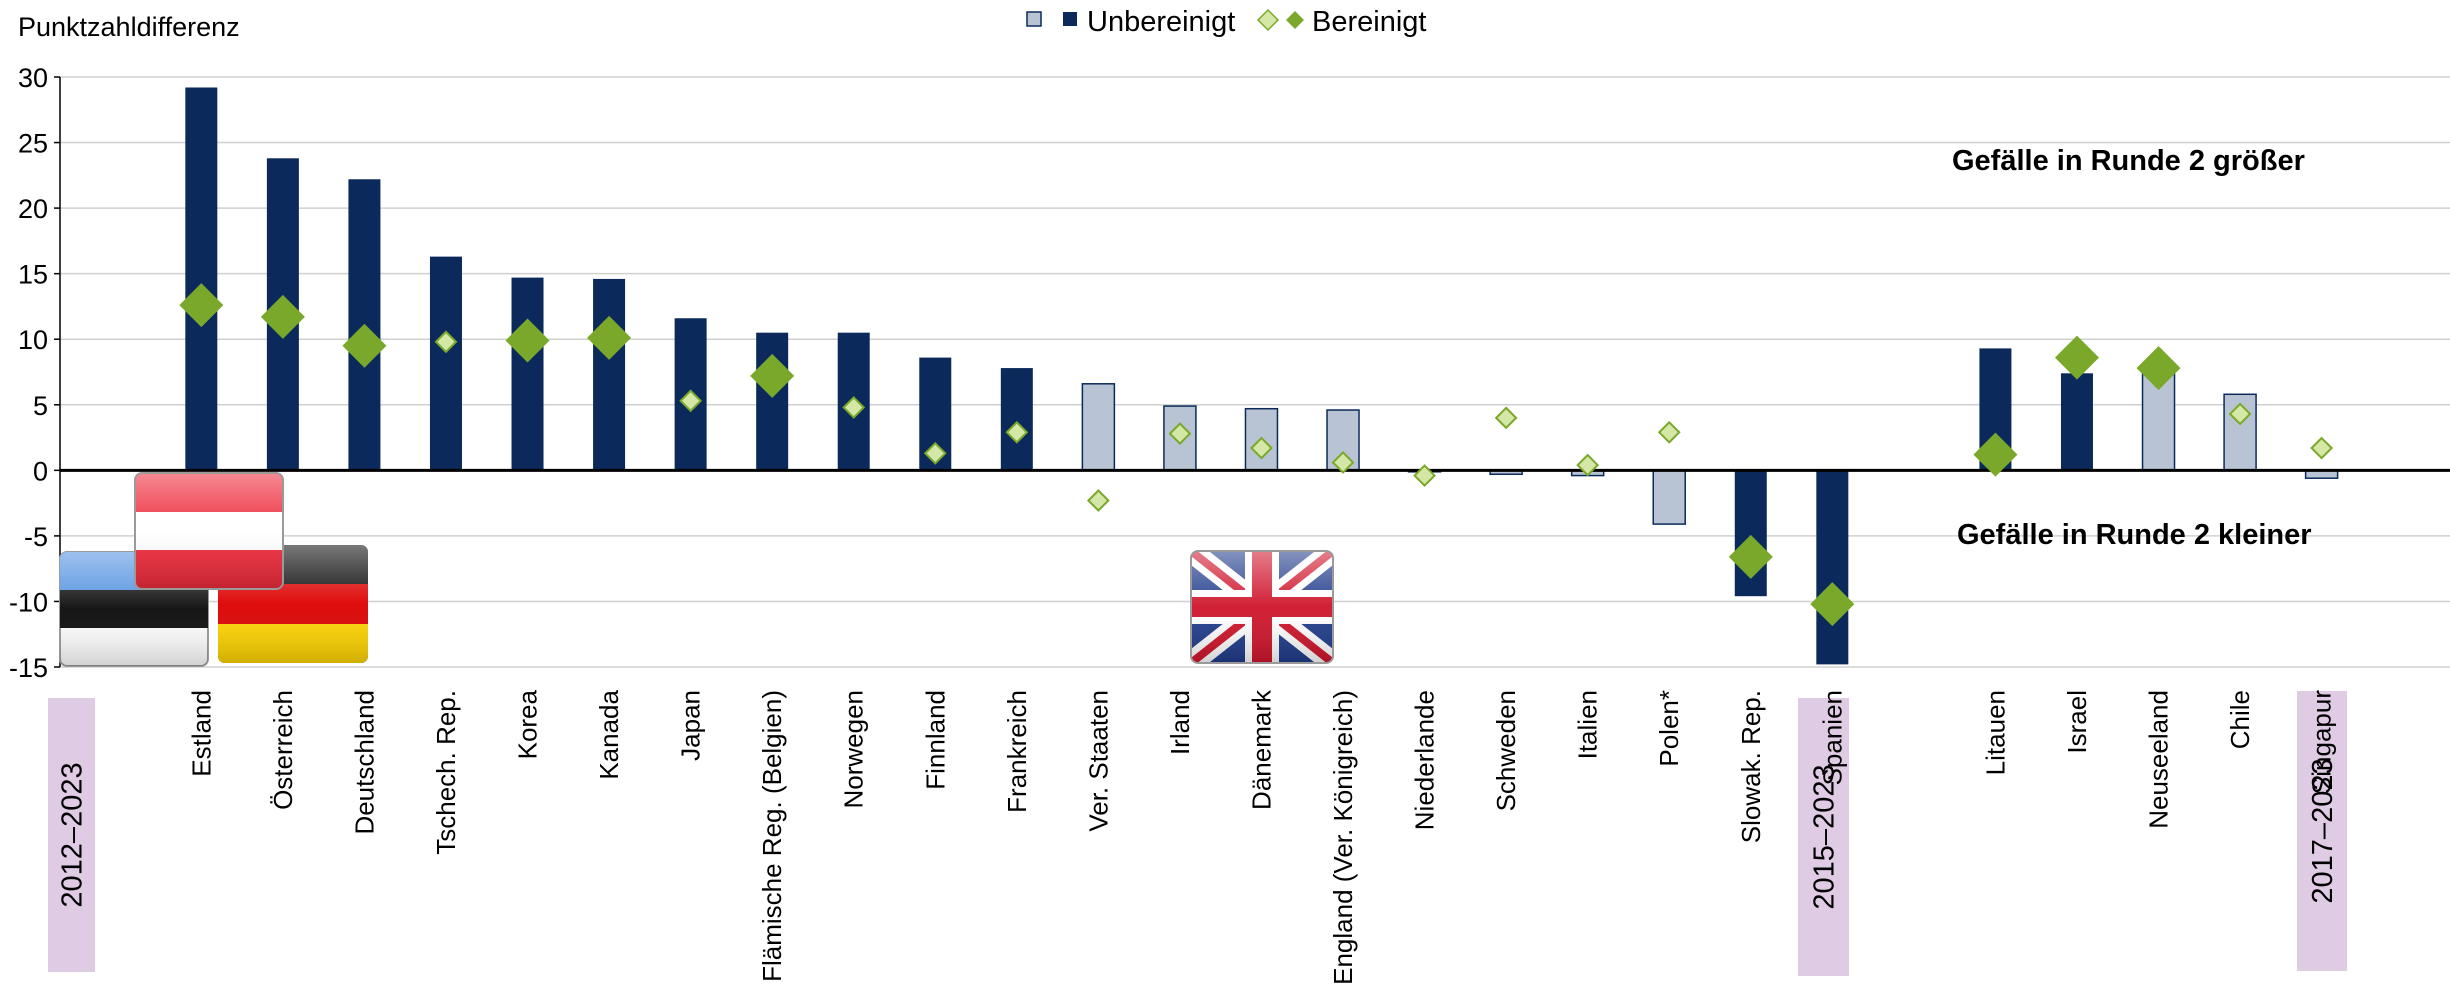 The height and width of the screenshot is (1004, 2450). Describe the element at coordinates (445, 363) in the screenshot. I see `bar-tschech-rep` at that location.